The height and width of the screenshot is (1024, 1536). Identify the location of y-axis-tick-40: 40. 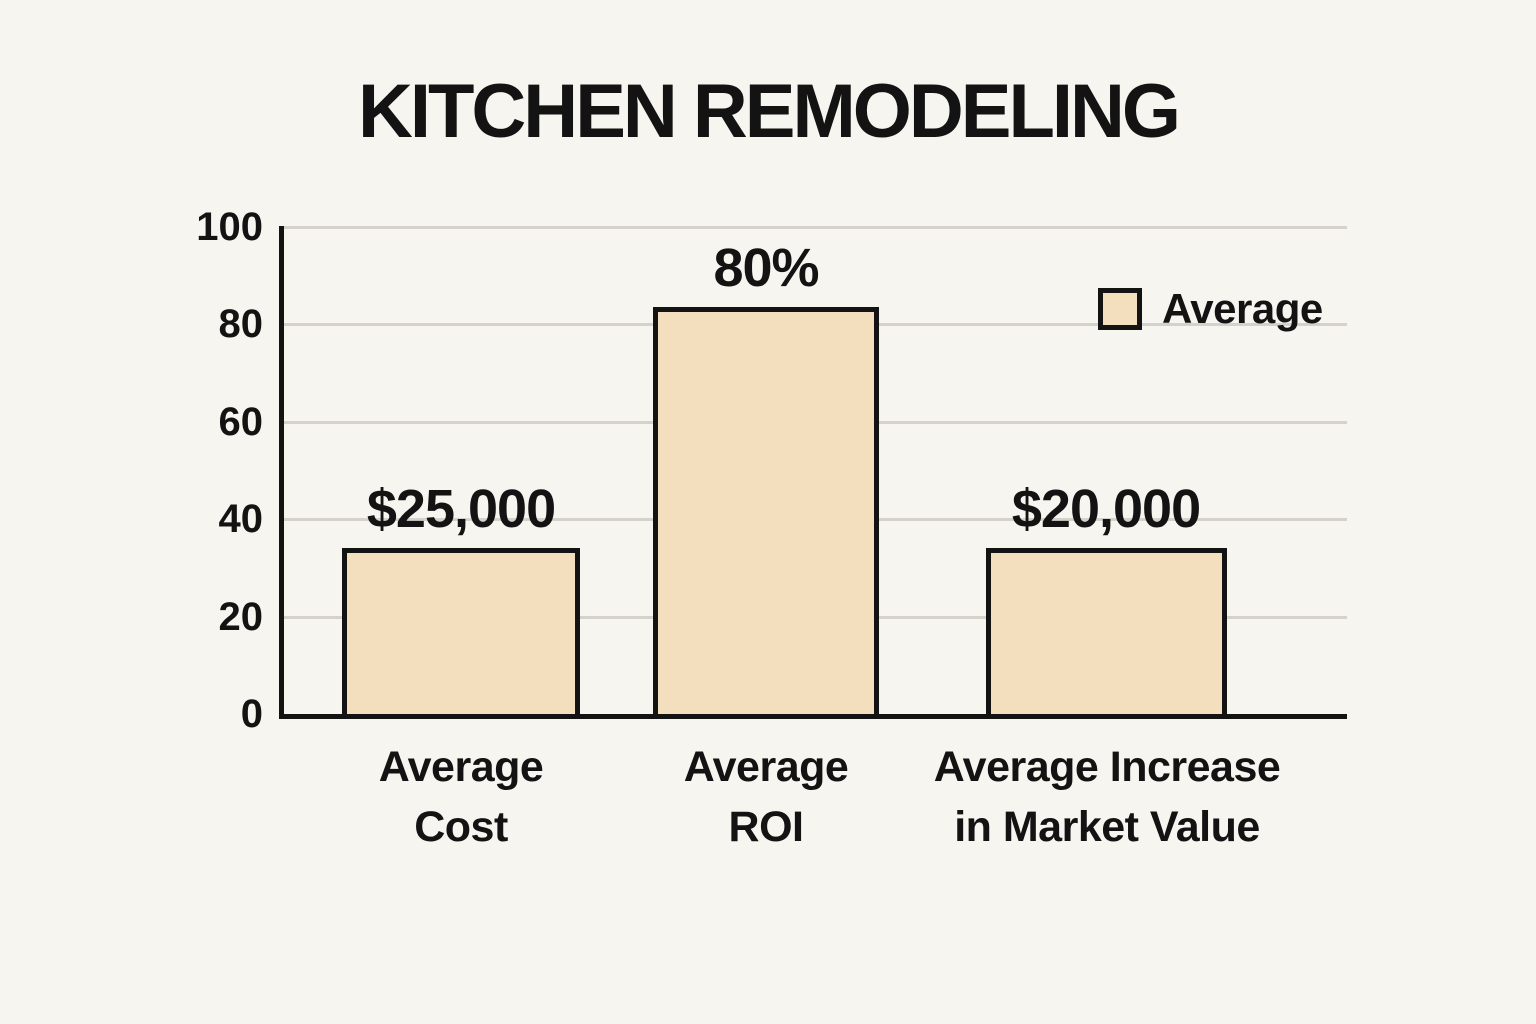
(241, 519).